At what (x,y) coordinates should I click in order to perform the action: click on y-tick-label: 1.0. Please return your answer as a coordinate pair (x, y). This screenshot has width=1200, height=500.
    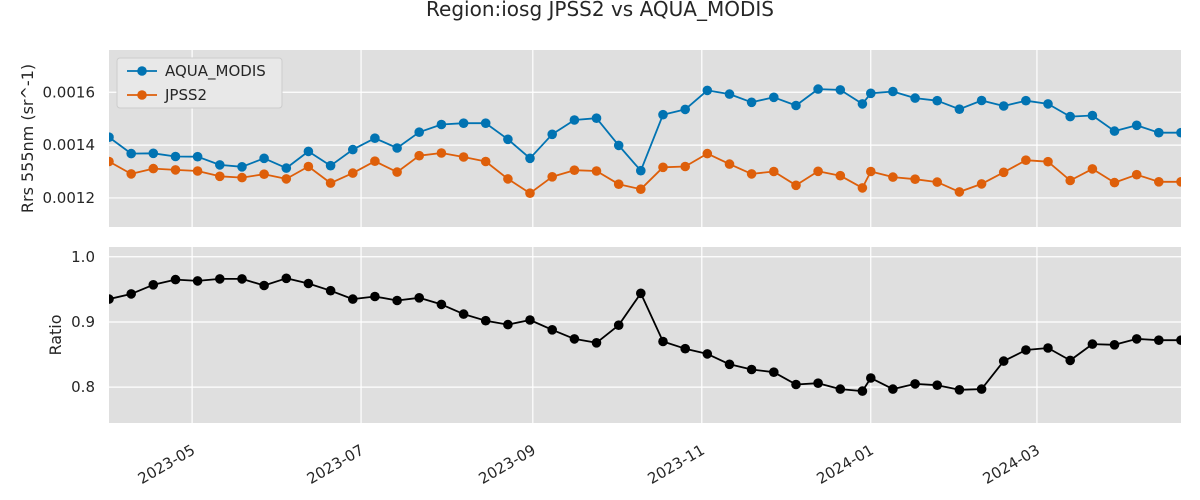
    Looking at the image, I should click on (83, 257).